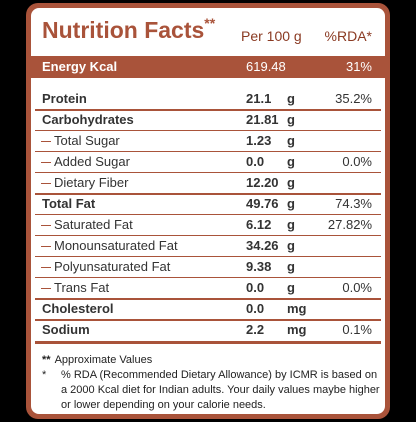  What do you see at coordinates (208, 183) in the screenshot?
I see `nutrient-row-dietary-fiber: Dietary Fiber 12.20 g` at bounding box center [208, 183].